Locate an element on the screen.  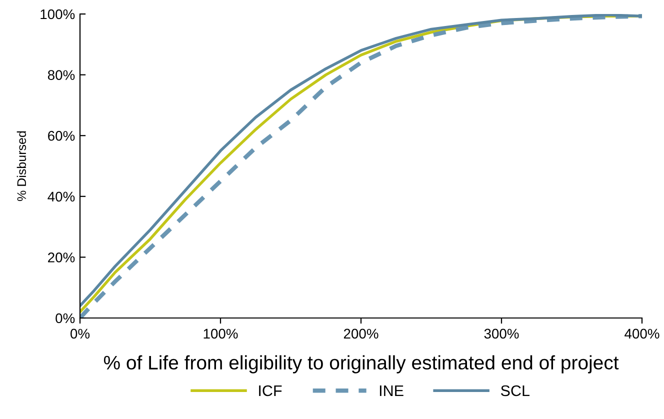
y-tick-label: 40% is located at coordinates (61, 197).